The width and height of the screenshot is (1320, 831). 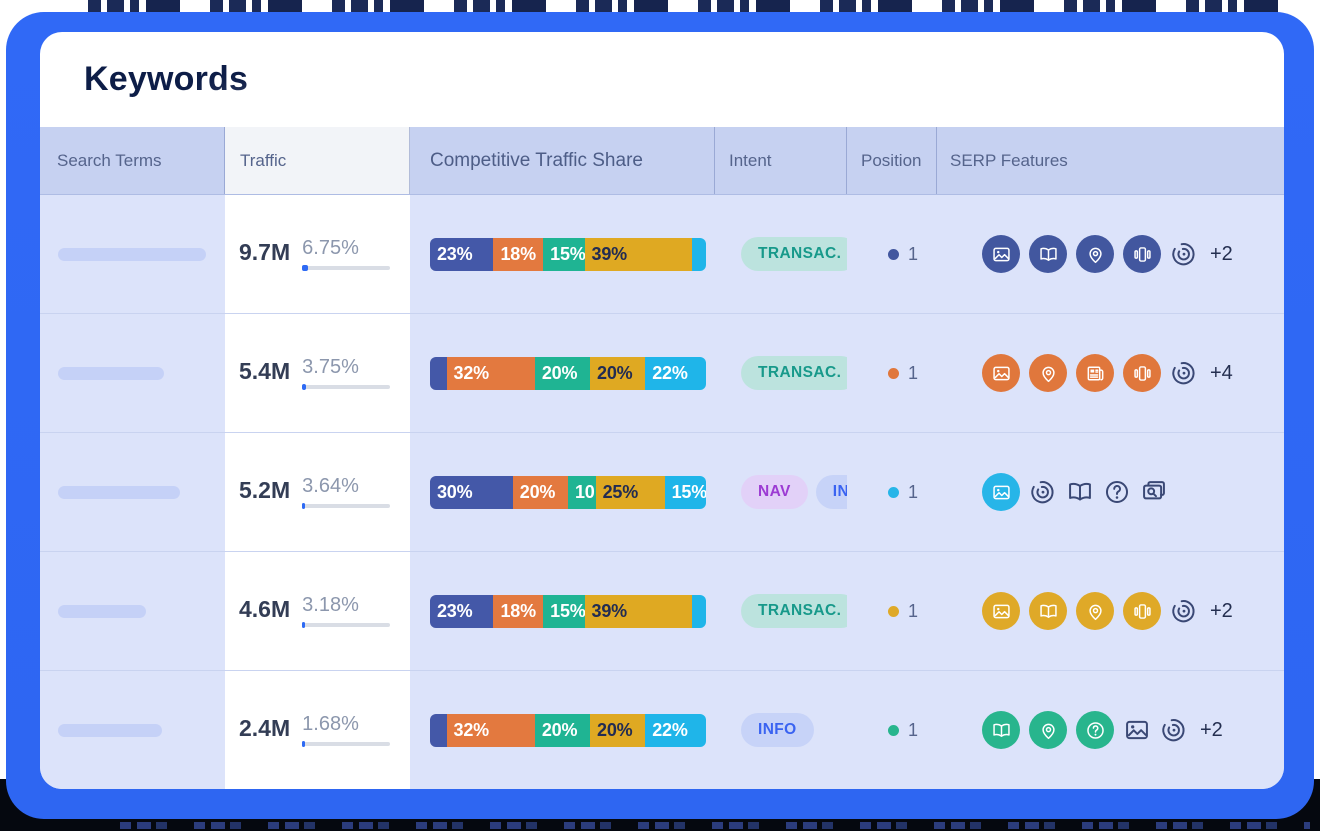 What do you see at coordinates (132, 160) in the screenshot?
I see `column-header-search-terms: Search Terms` at bounding box center [132, 160].